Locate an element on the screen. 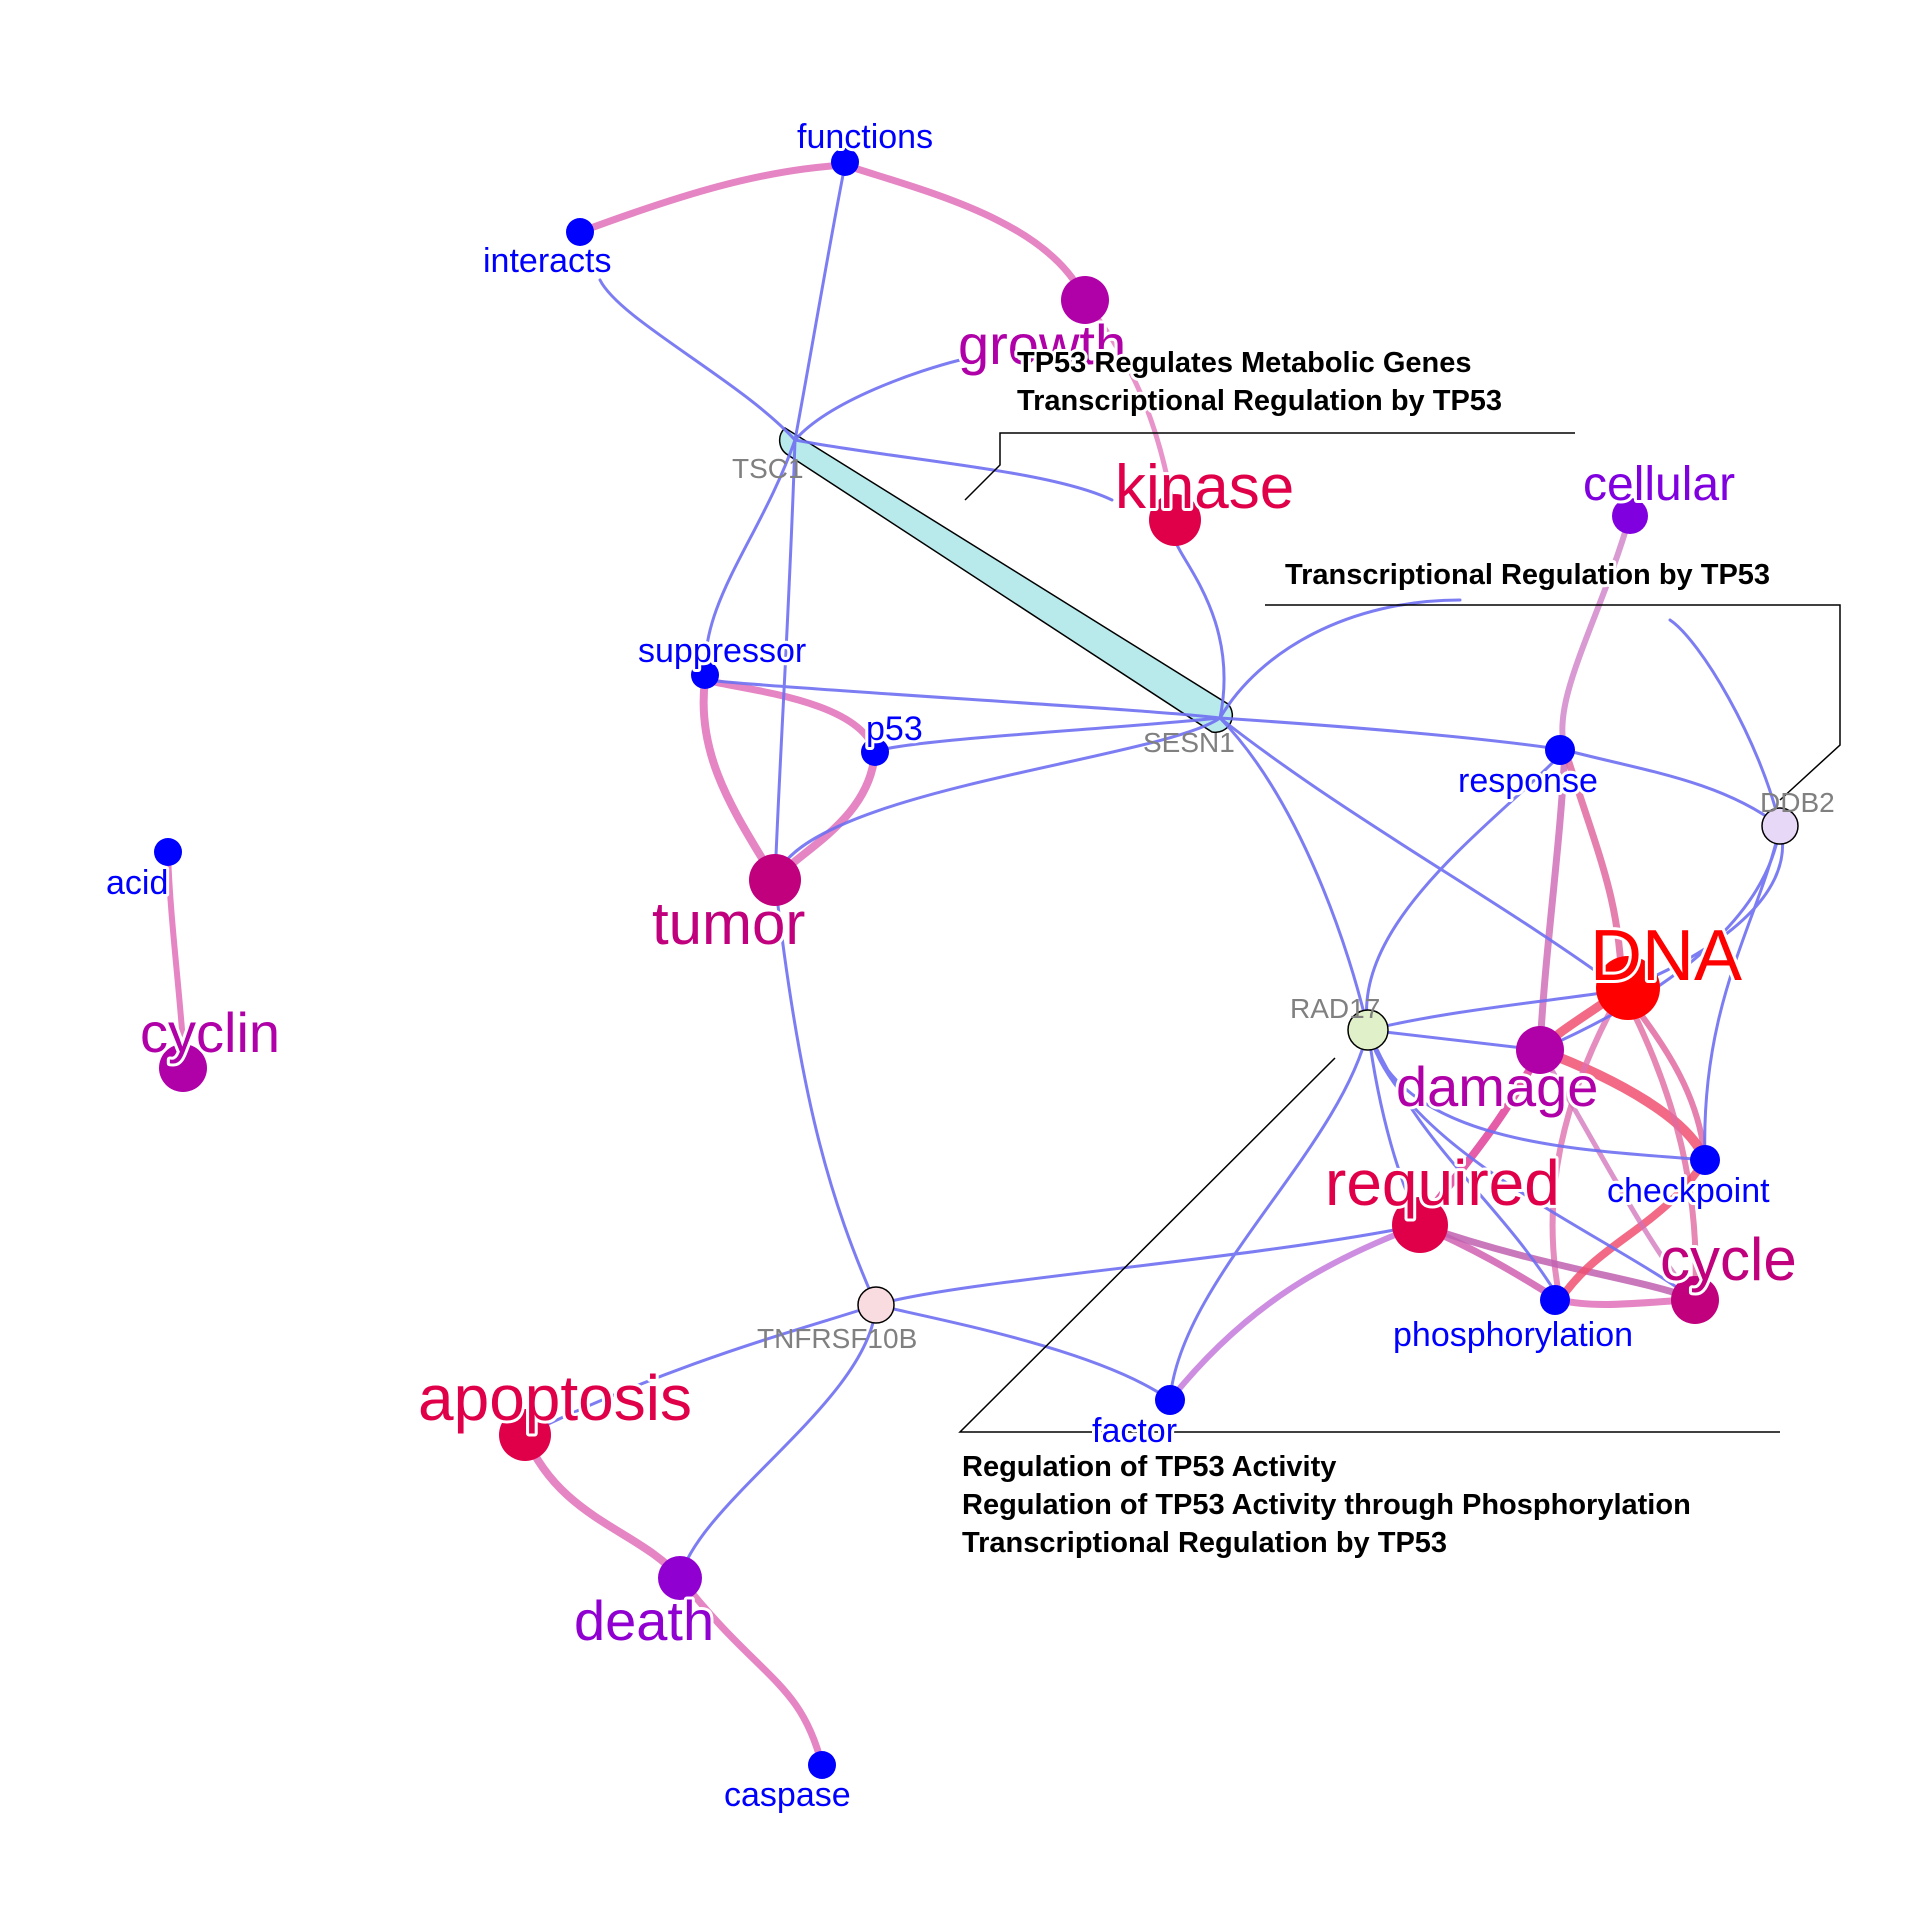 This screenshot has width=1920, height=1920. label-cellular: cellular is located at coordinates (1659, 484).